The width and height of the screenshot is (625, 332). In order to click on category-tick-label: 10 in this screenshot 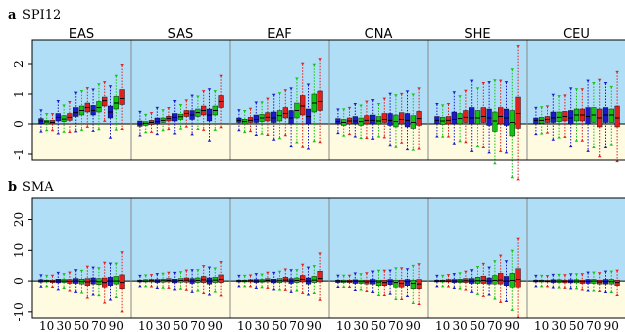, I will do `click(46, 325)`.